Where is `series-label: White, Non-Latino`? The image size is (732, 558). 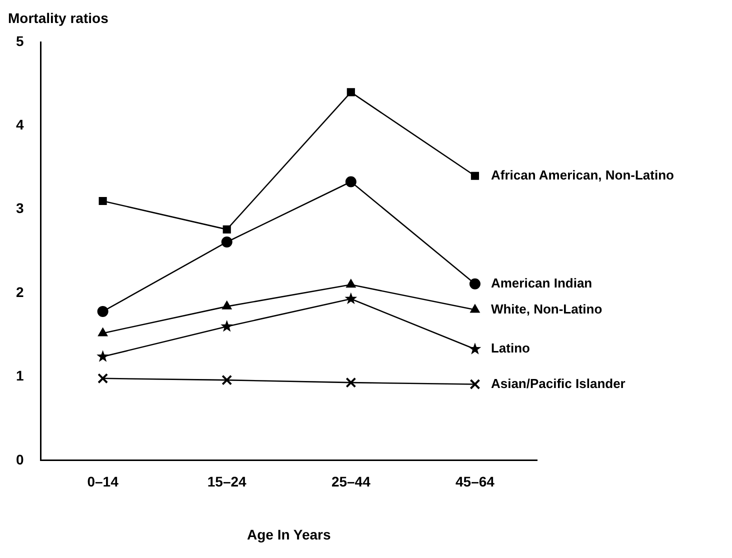
series-label: White, Non-Latino is located at coordinates (546, 308).